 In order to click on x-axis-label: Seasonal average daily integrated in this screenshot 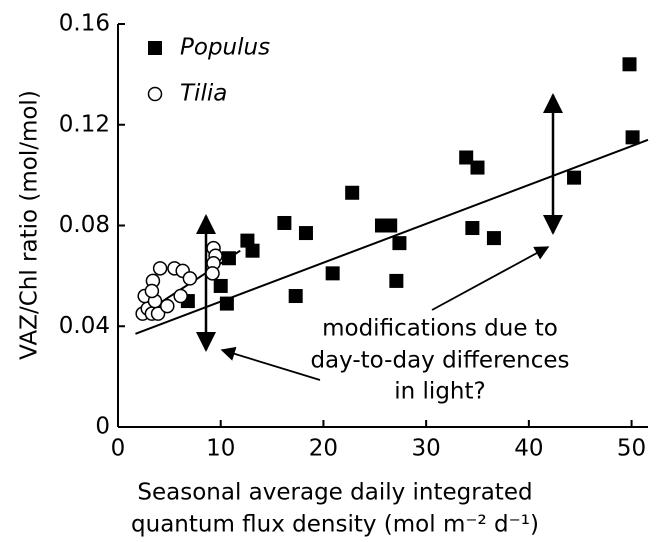, I will do `click(334, 493)`.